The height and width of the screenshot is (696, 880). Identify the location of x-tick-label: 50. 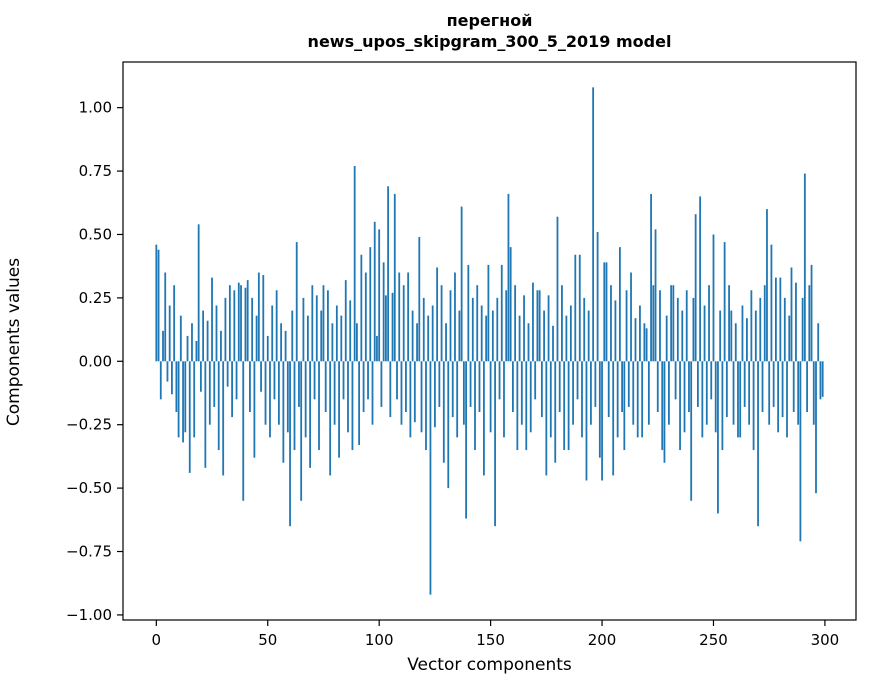
(267, 640).